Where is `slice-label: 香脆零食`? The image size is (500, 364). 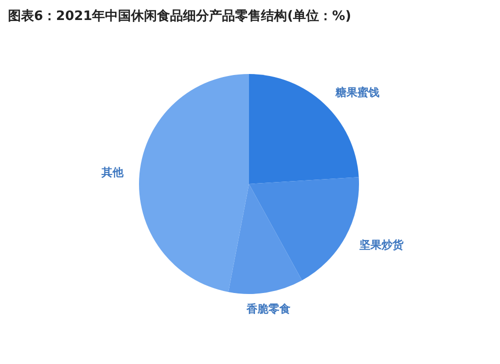 slice-label: 香脆零食 is located at coordinates (268, 309).